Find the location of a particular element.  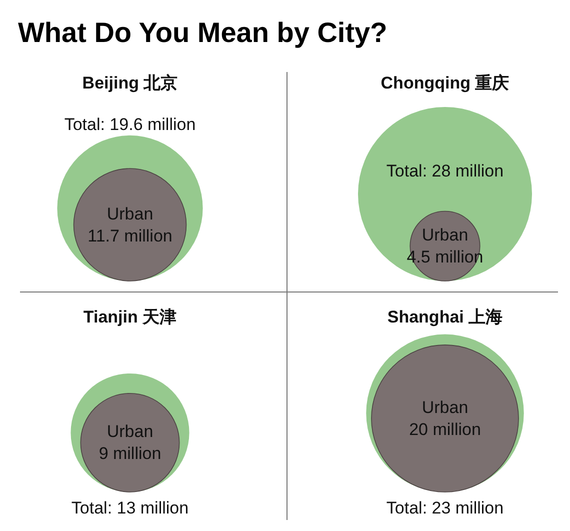

data-label: Total: 28 million is located at coordinates (445, 171).